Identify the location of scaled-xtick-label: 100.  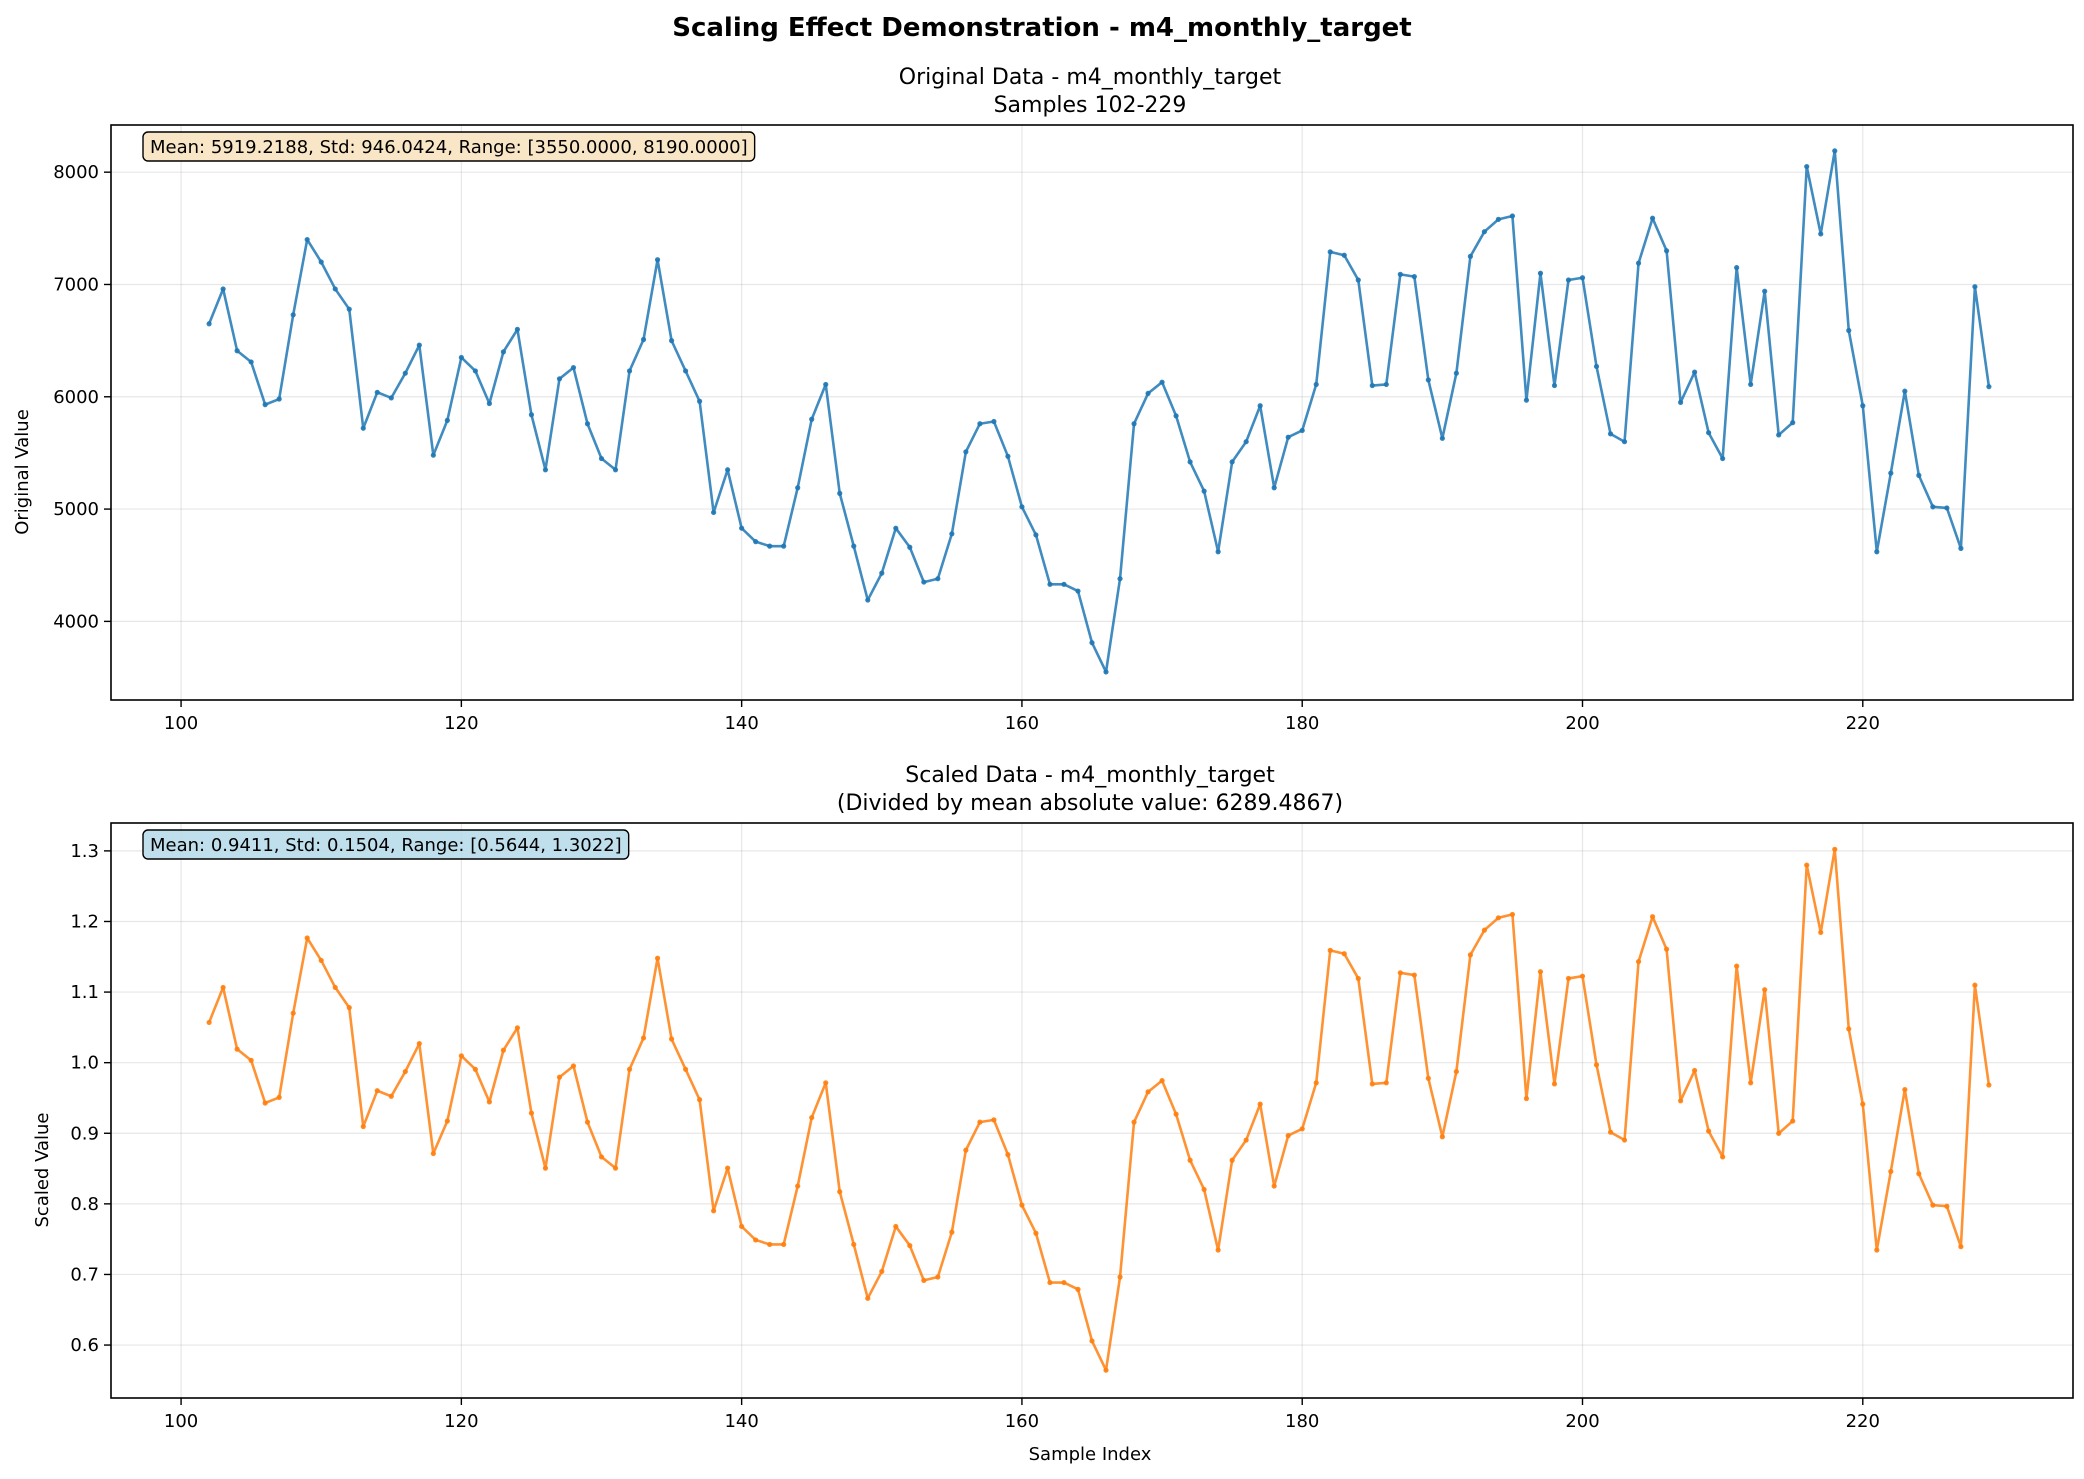
(181, 1421).